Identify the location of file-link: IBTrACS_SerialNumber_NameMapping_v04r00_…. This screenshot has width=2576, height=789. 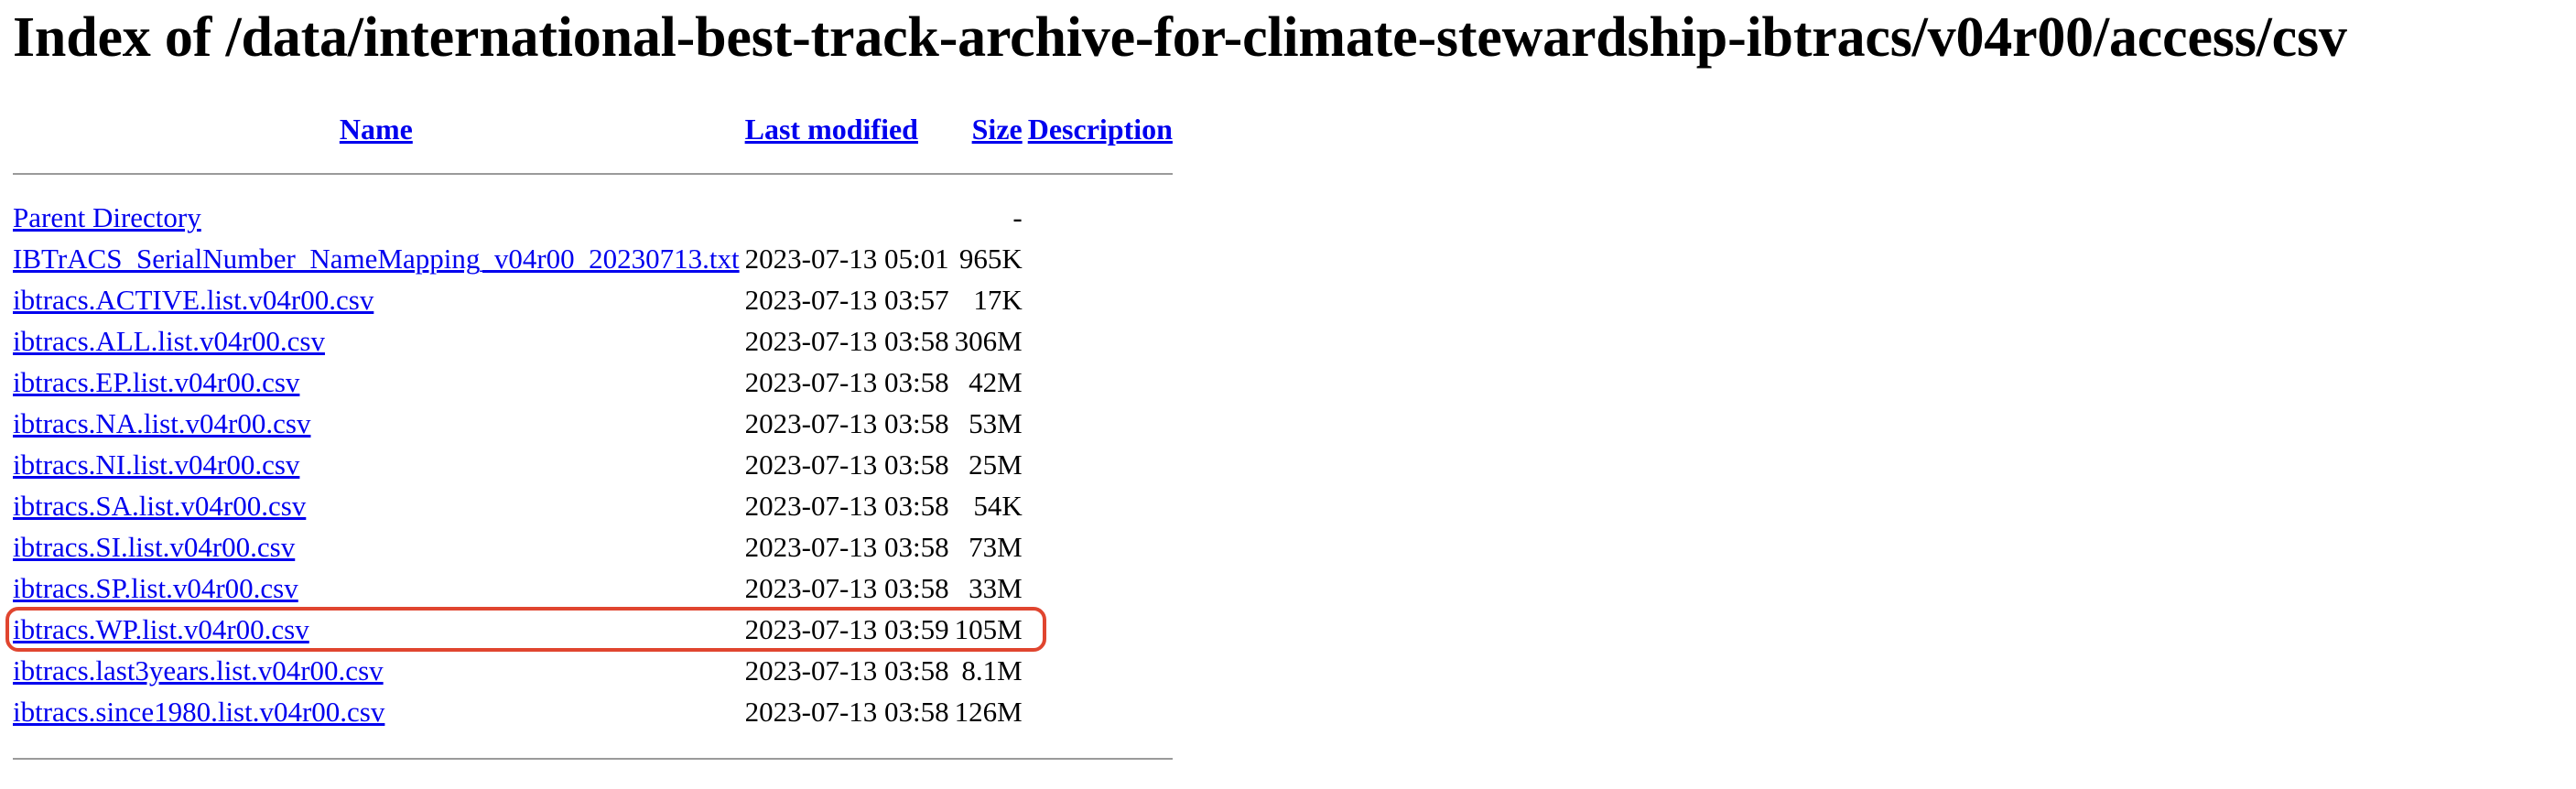
(377, 259).